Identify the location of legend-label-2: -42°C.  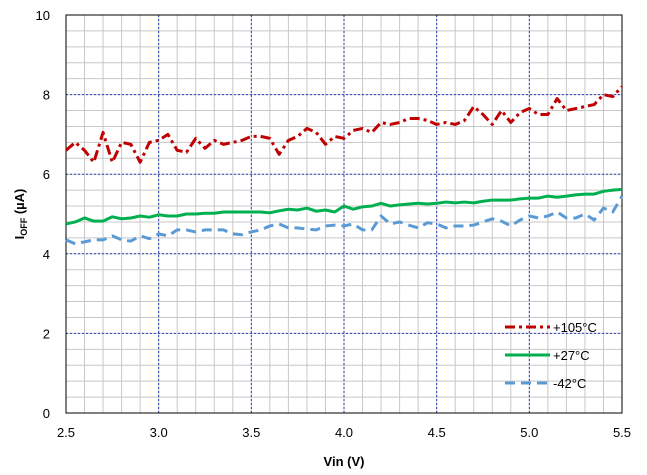
(569, 383).